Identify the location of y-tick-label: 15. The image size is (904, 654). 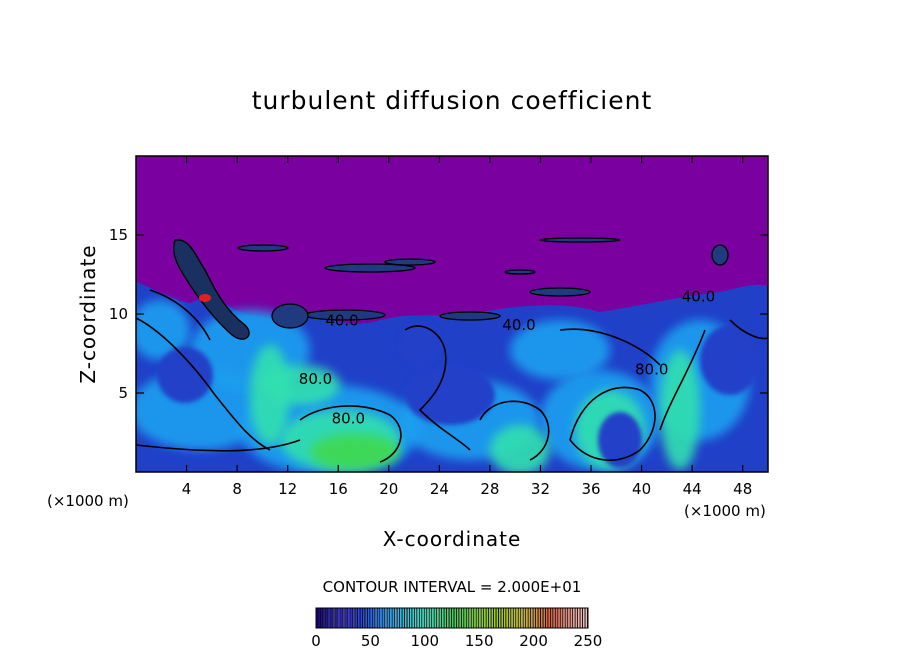
(118, 235).